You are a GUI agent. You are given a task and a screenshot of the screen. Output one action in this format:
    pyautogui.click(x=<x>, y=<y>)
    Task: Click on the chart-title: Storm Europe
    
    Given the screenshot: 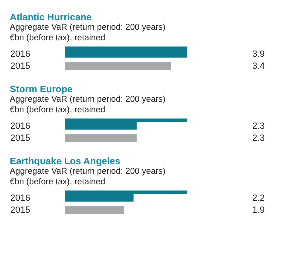 What is the action you would take?
    pyautogui.click(x=41, y=90)
    